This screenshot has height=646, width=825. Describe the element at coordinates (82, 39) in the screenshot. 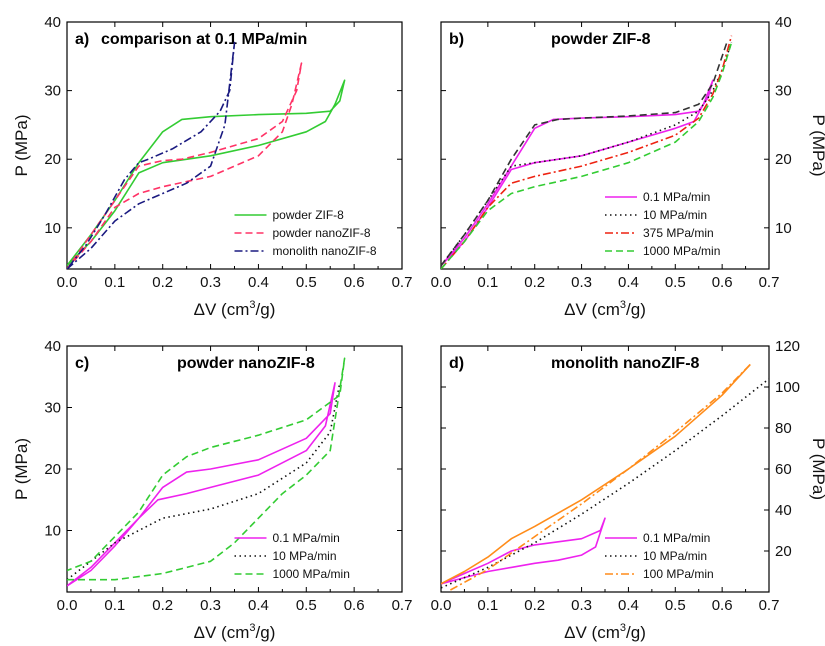

I see `panel-label: a)` at that location.